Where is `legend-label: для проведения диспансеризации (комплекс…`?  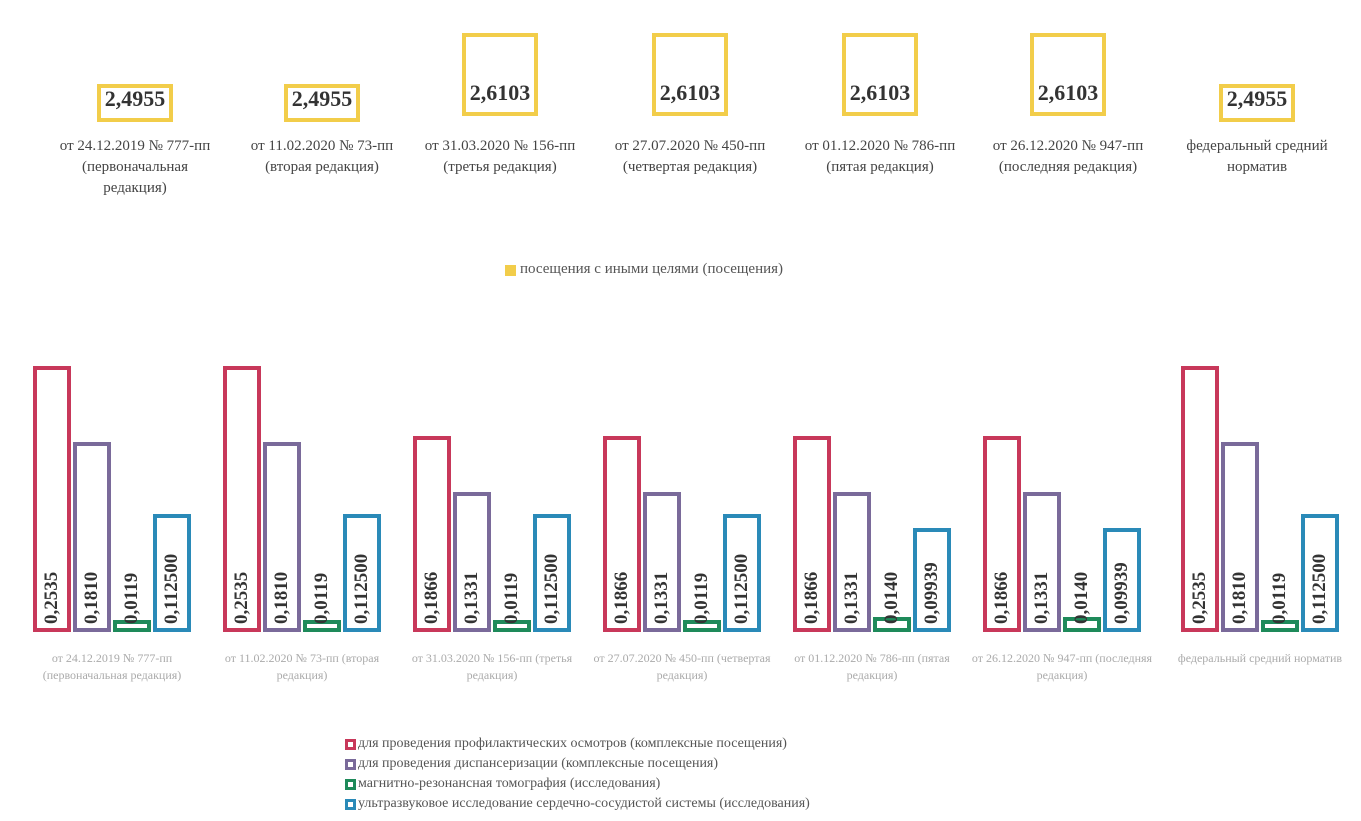 legend-label: для проведения диспансеризации (комплекс… is located at coordinates (538, 763).